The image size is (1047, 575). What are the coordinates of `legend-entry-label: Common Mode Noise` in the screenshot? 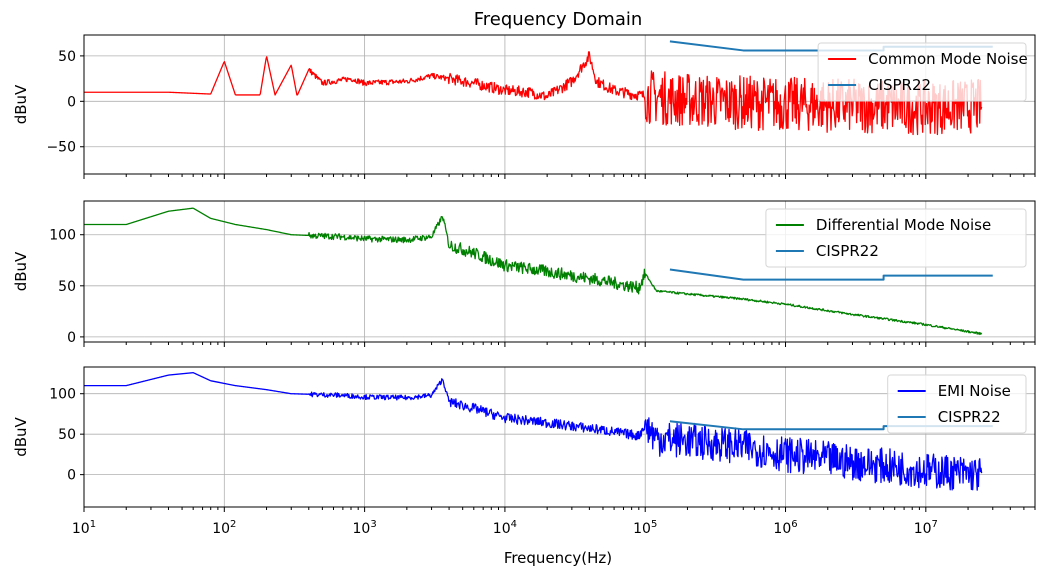 It's located at (948, 59).